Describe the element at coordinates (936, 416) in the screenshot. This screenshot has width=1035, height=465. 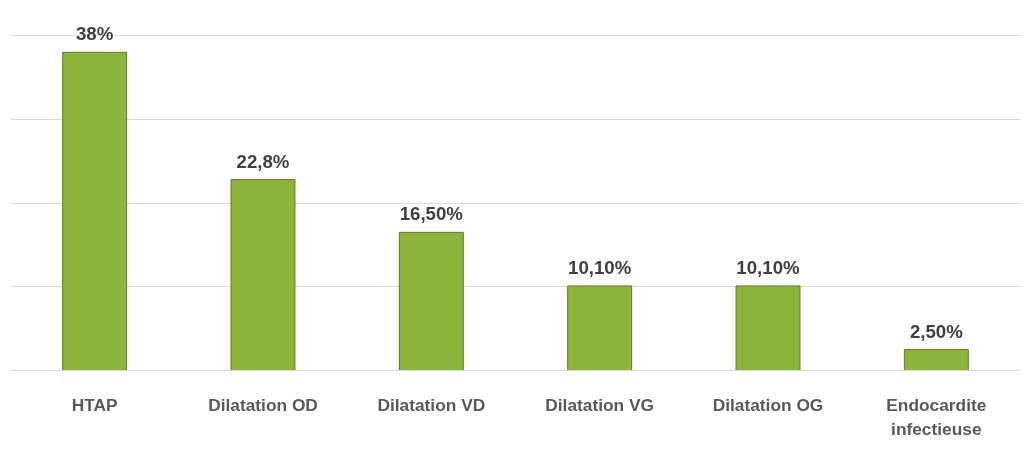
I see `x-tick-label: Endocardite infectieuse` at that location.